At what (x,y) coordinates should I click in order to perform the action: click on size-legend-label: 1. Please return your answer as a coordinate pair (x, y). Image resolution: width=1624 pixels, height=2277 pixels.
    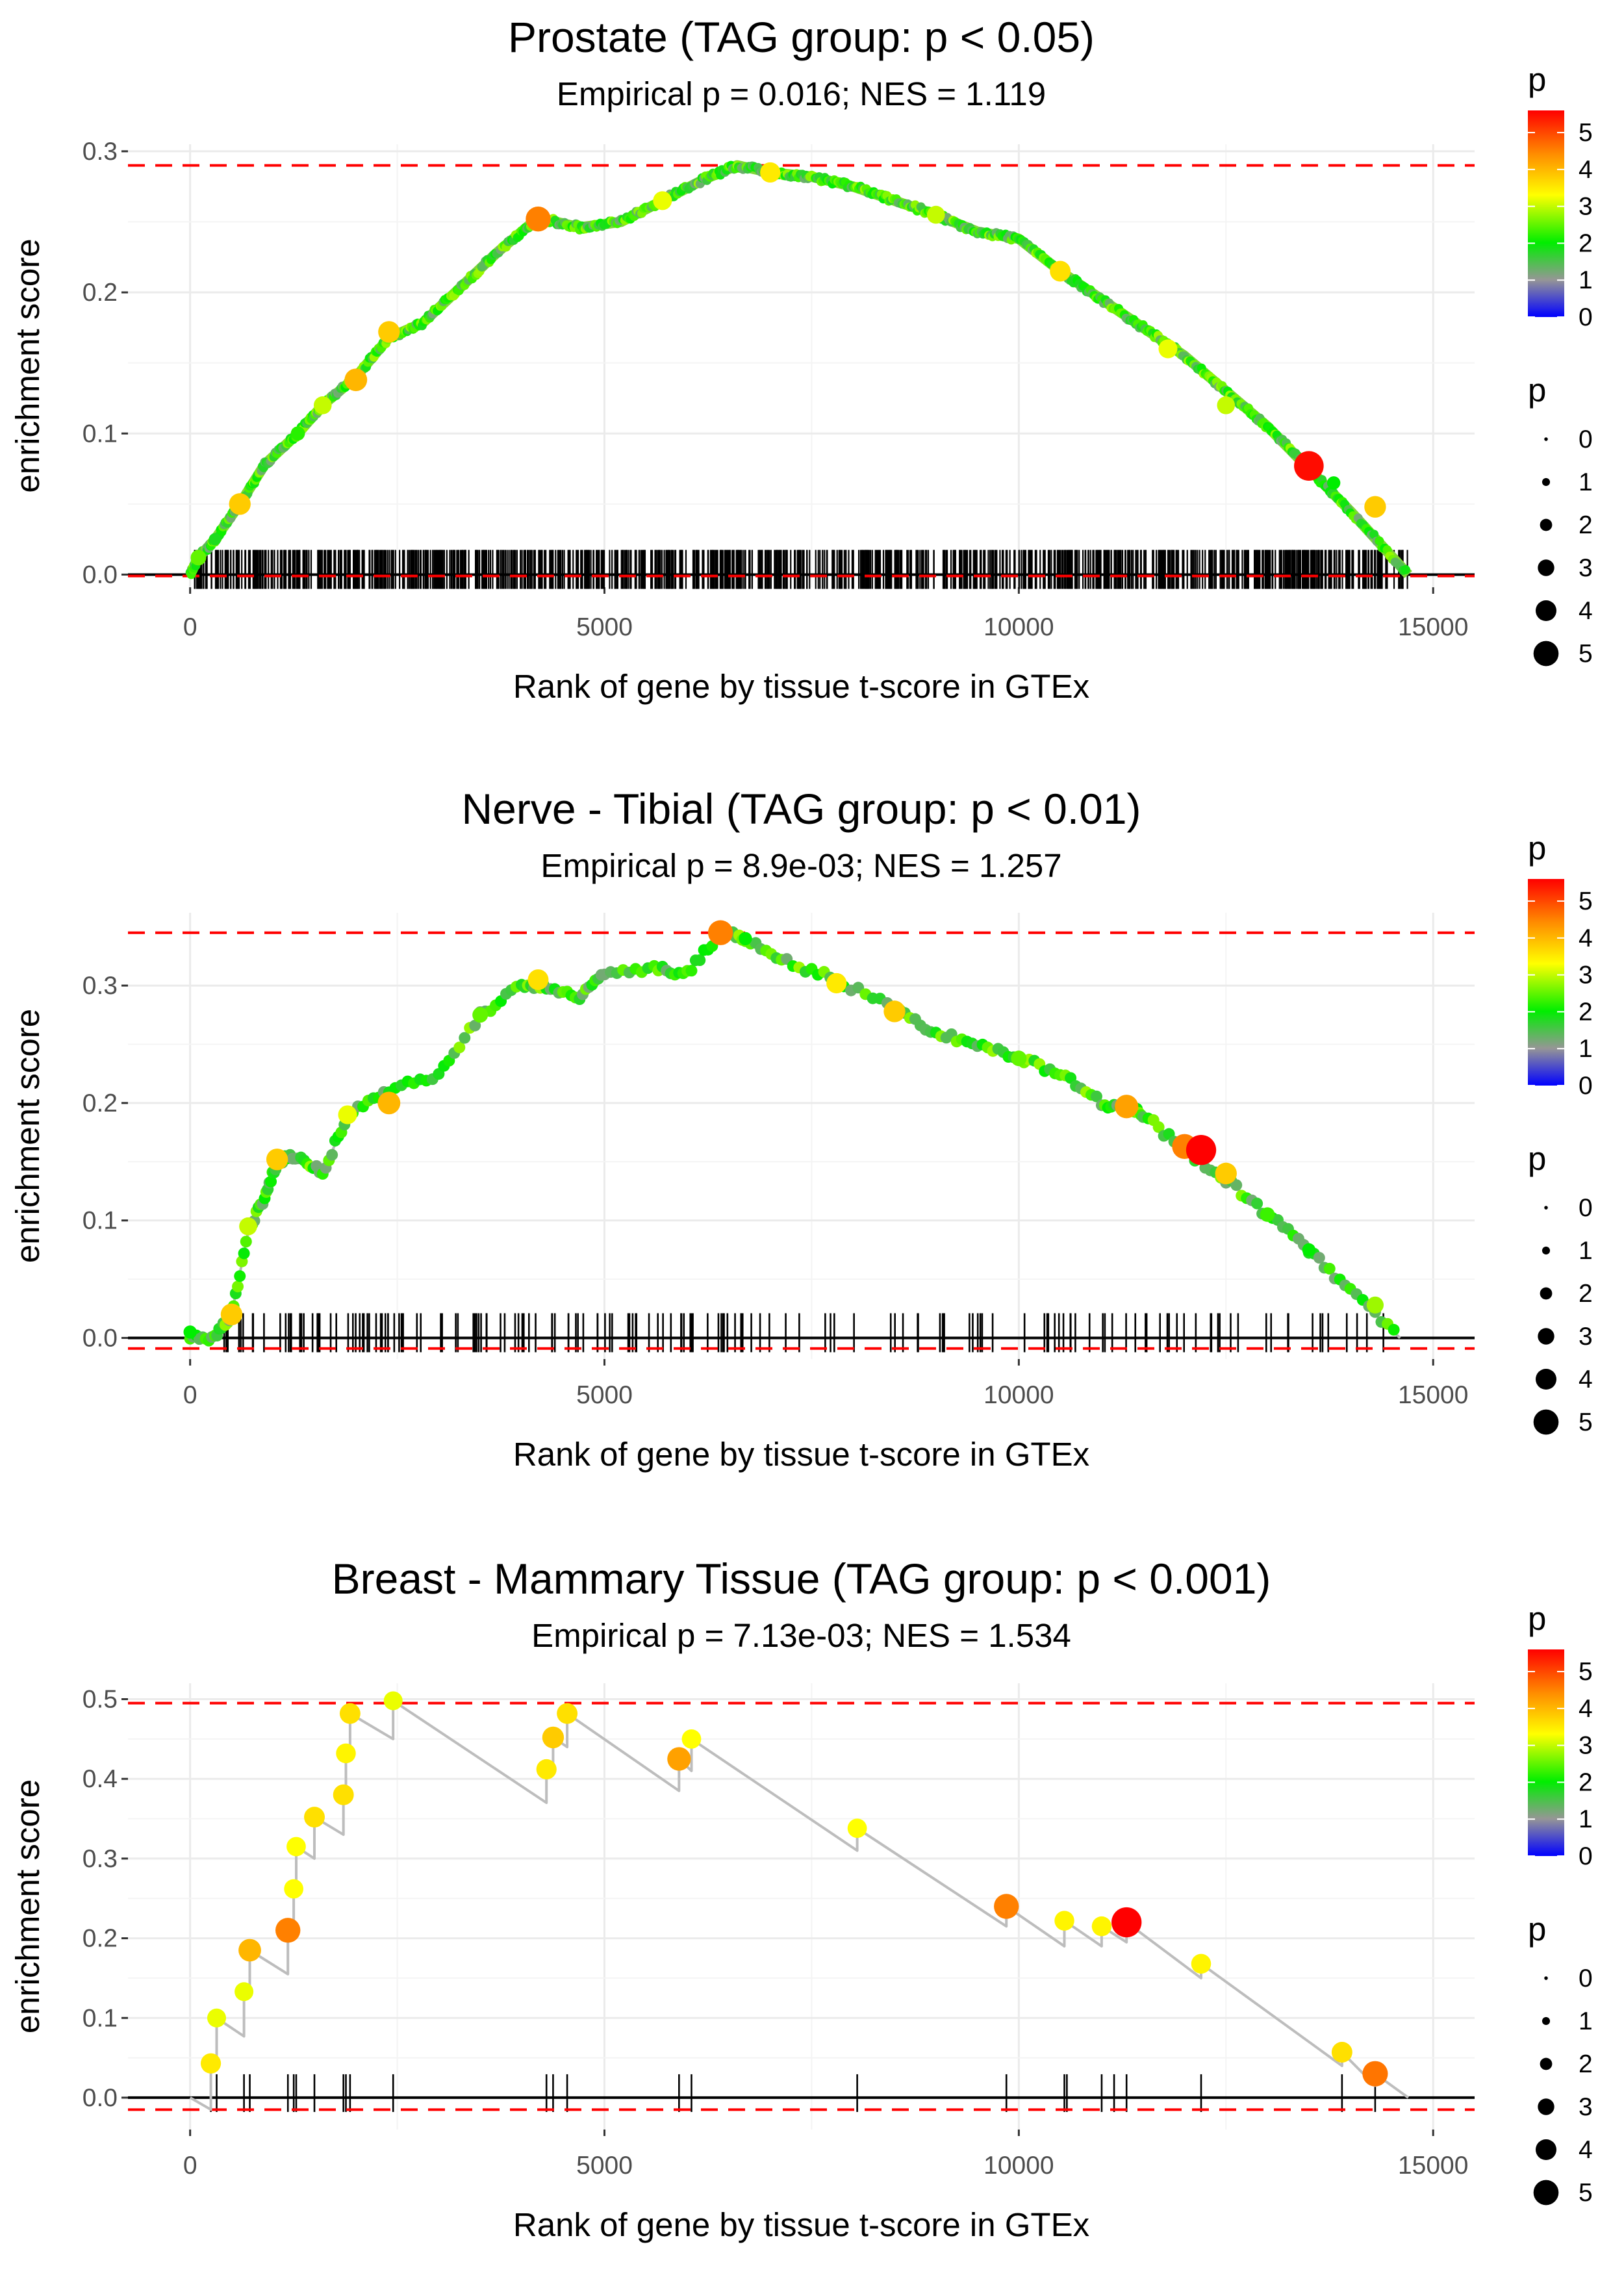
    Looking at the image, I should click on (1586, 1251).